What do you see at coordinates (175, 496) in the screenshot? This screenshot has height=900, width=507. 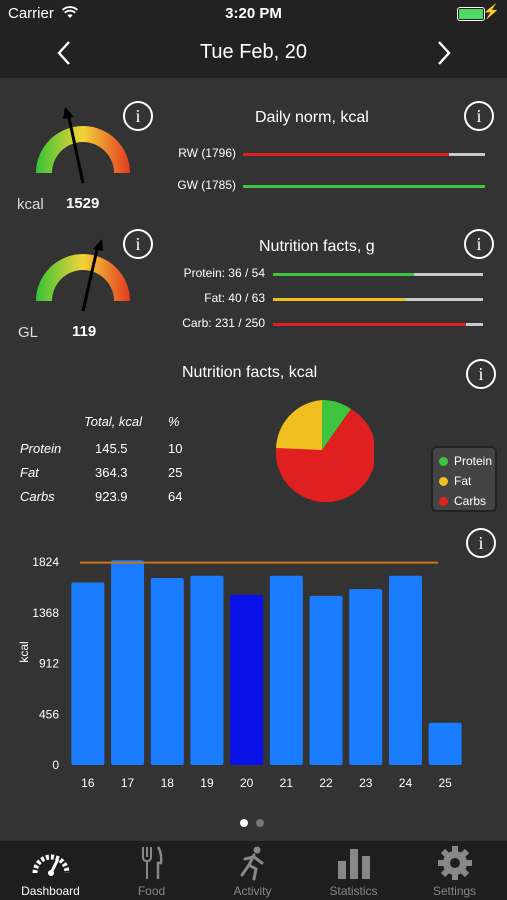 I see `table-cell-pct: 64` at bounding box center [175, 496].